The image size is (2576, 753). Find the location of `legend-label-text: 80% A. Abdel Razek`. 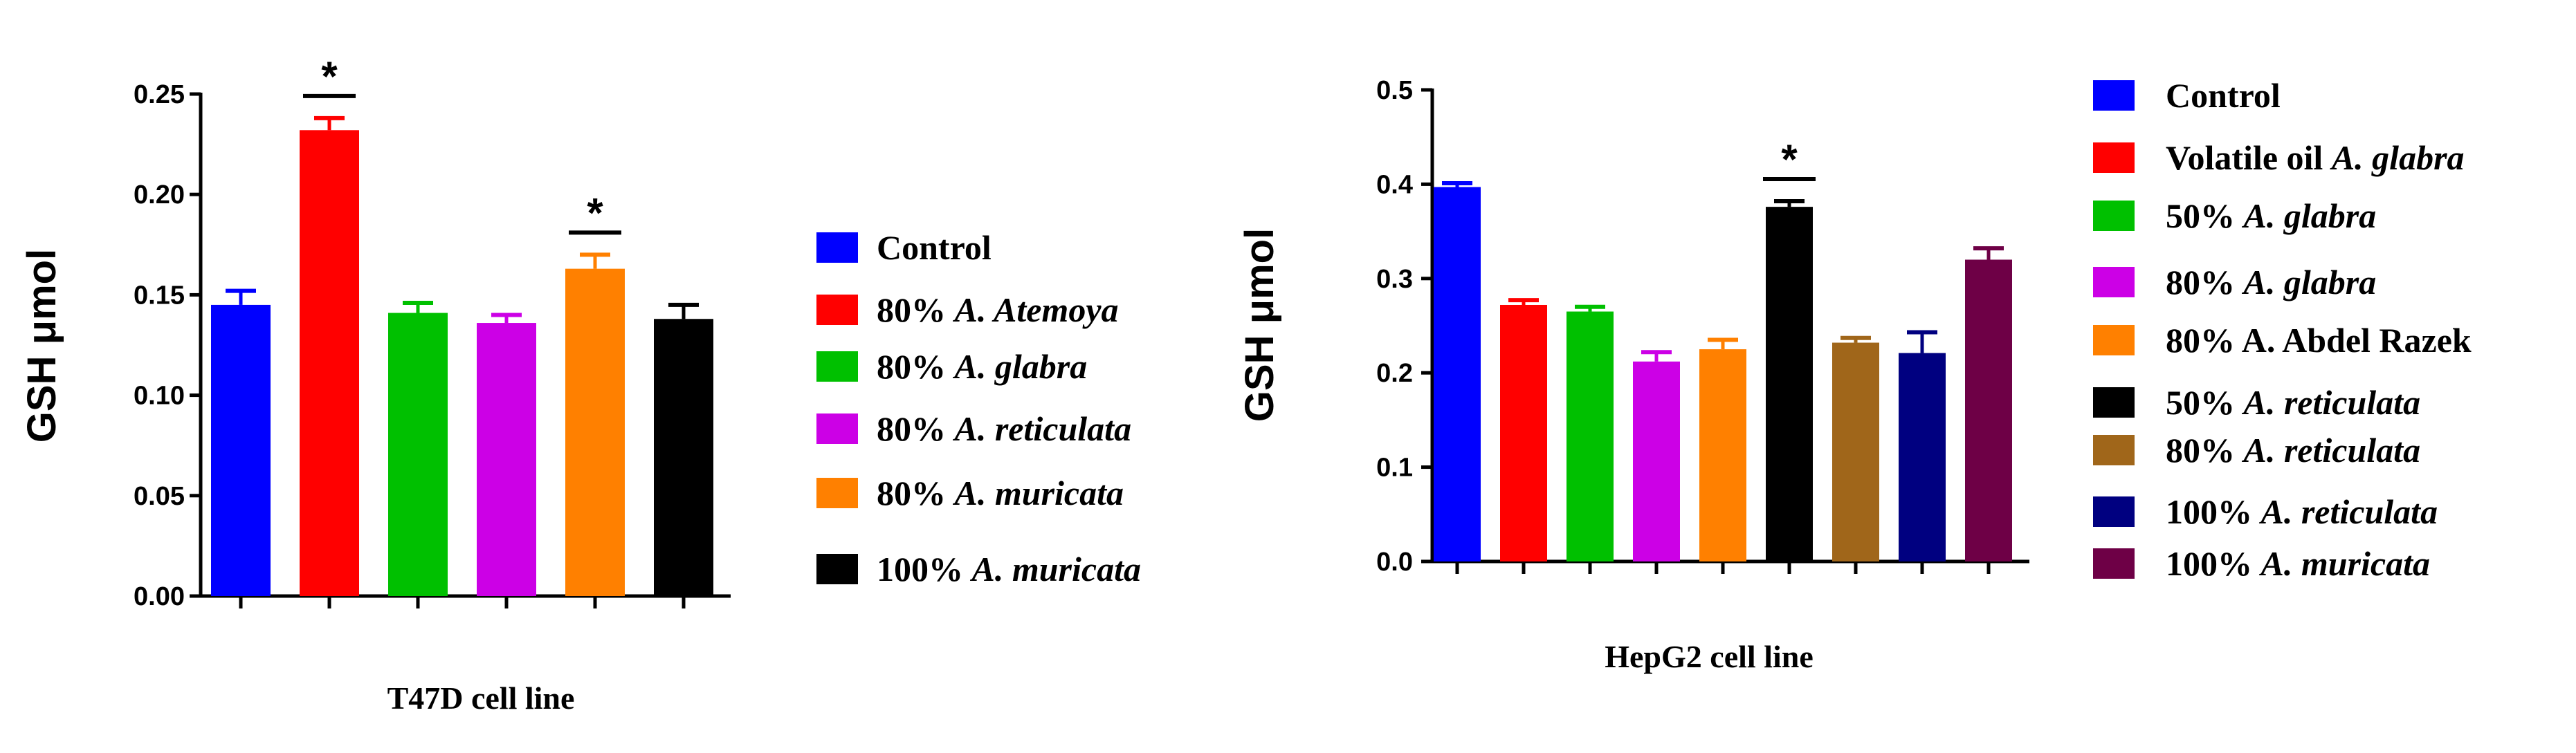

legend-label-text: 80% A. Abdel Razek is located at coordinates (2319, 340).